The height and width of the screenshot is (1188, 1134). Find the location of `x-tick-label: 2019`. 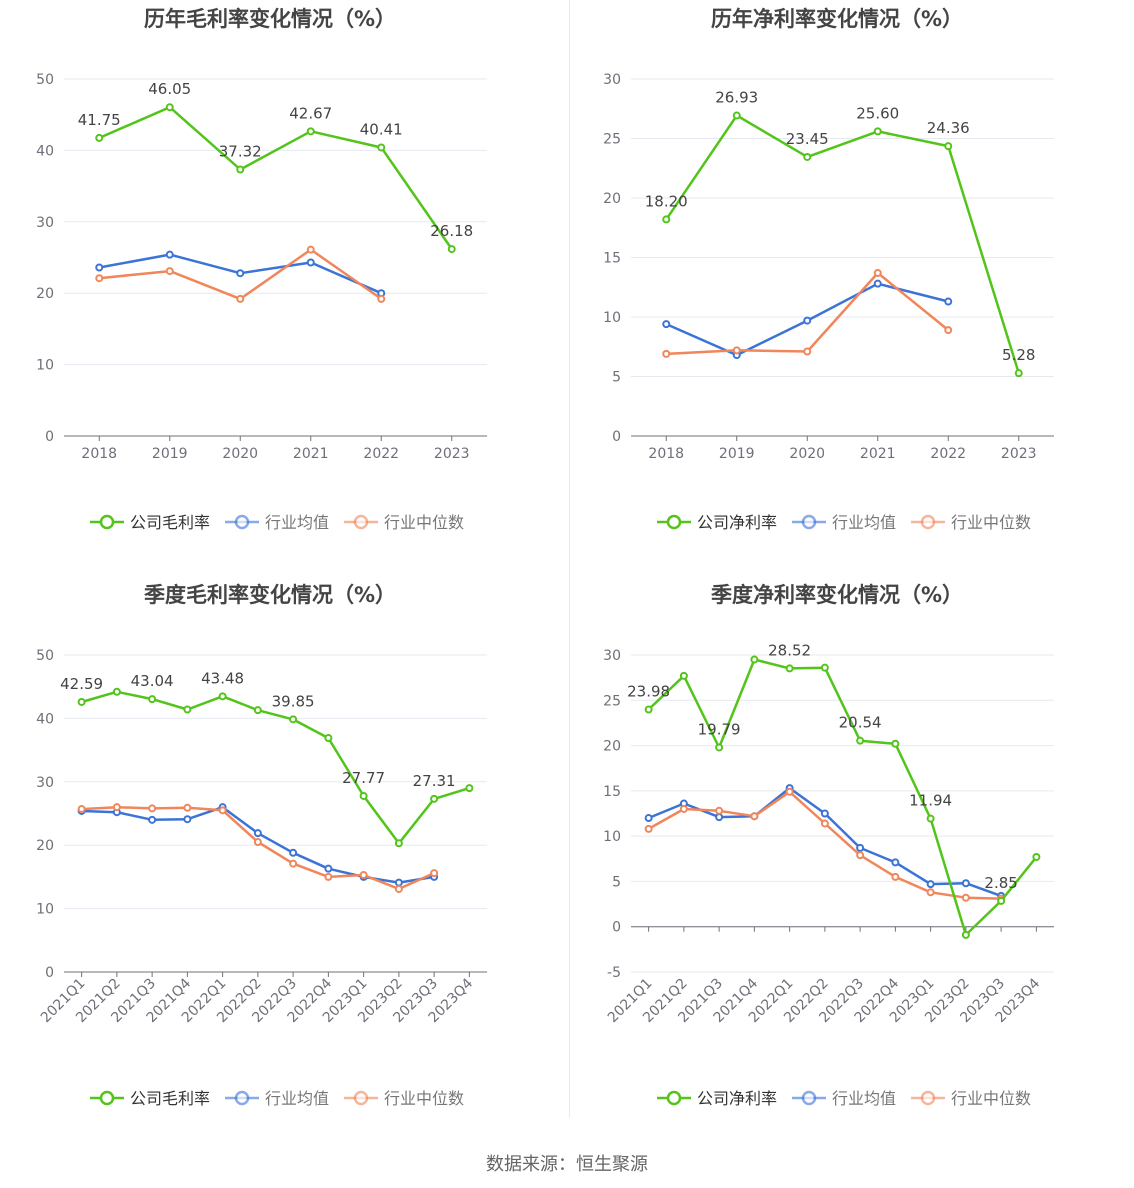

x-tick-label: 2019 is located at coordinates (170, 454).